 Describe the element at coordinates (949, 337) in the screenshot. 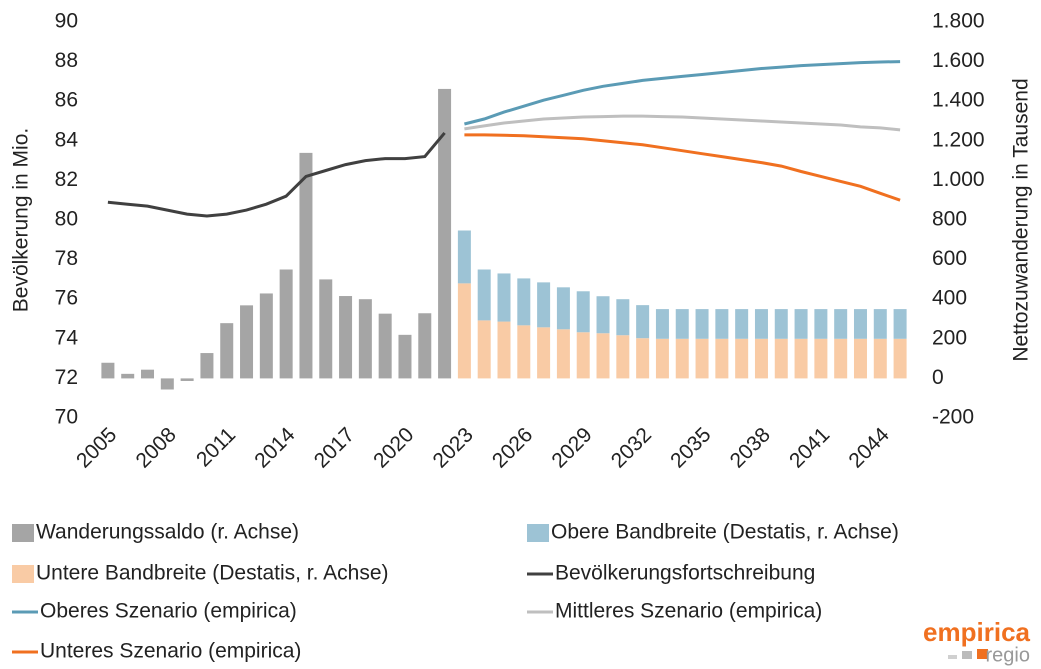

I see `y2-tick-label: 200` at that location.